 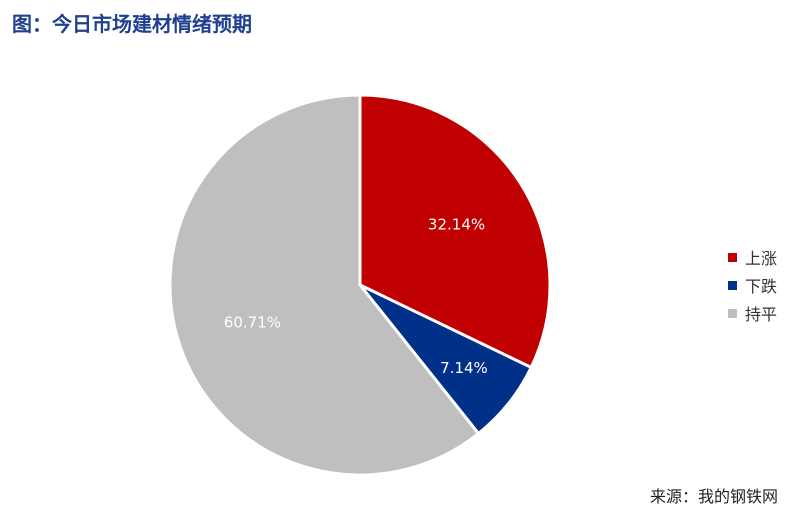 I want to click on pie-slice-rise, so click(x=455, y=231).